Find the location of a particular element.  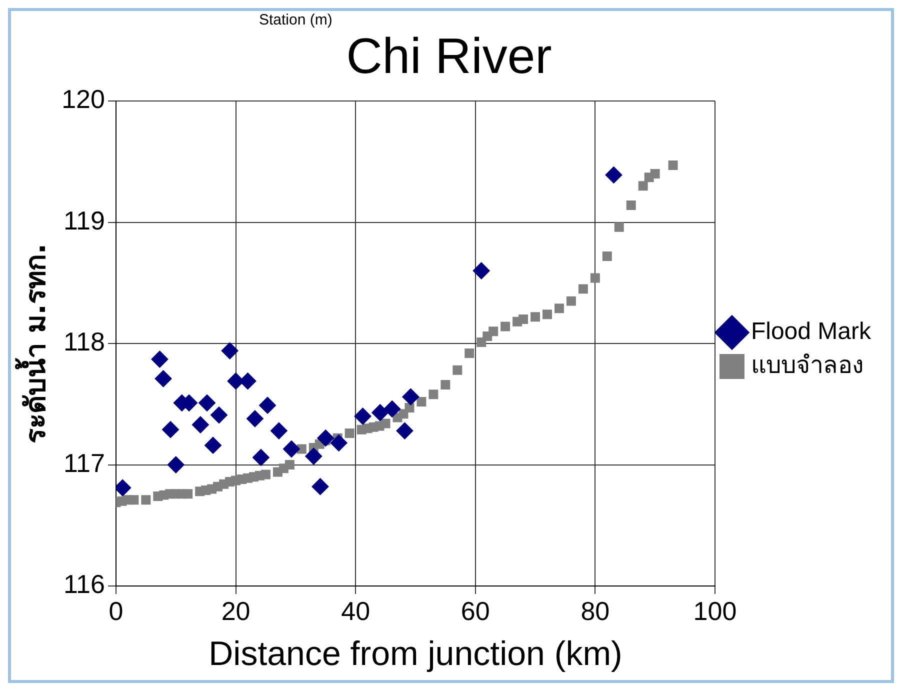

x-tick-label: 100 is located at coordinates (715, 611).